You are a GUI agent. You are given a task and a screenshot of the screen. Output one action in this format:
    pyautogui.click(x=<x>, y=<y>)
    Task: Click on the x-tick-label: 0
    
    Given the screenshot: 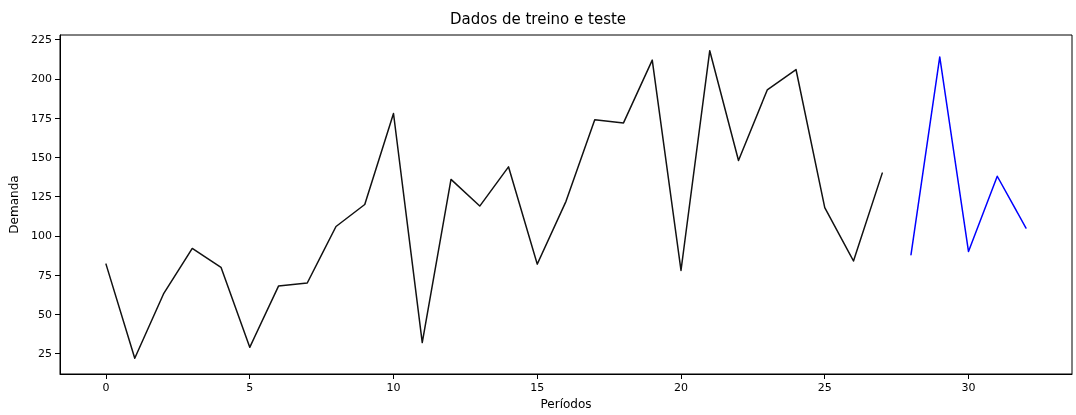 What is the action you would take?
    pyautogui.click(x=106, y=387)
    